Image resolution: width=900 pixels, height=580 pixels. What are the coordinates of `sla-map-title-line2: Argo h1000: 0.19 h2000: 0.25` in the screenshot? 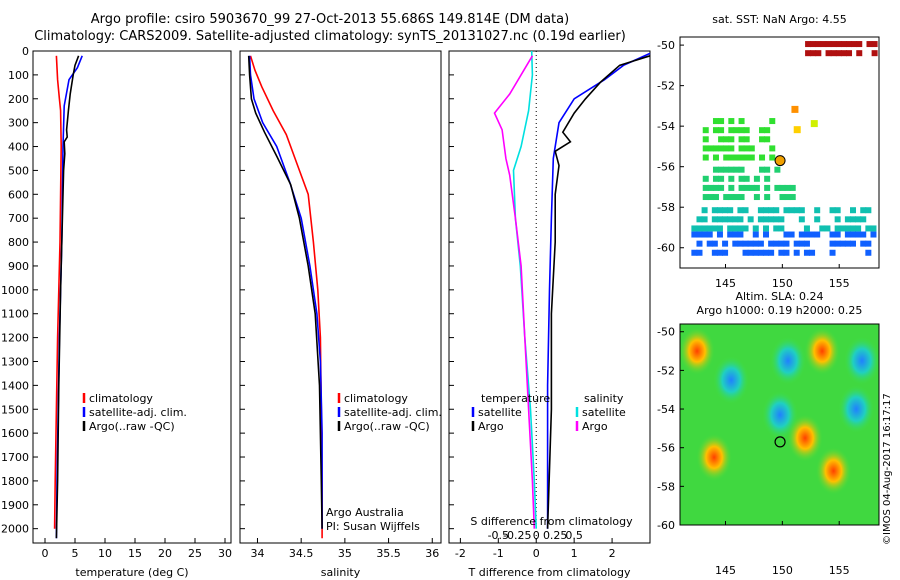 It's located at (780, 310).